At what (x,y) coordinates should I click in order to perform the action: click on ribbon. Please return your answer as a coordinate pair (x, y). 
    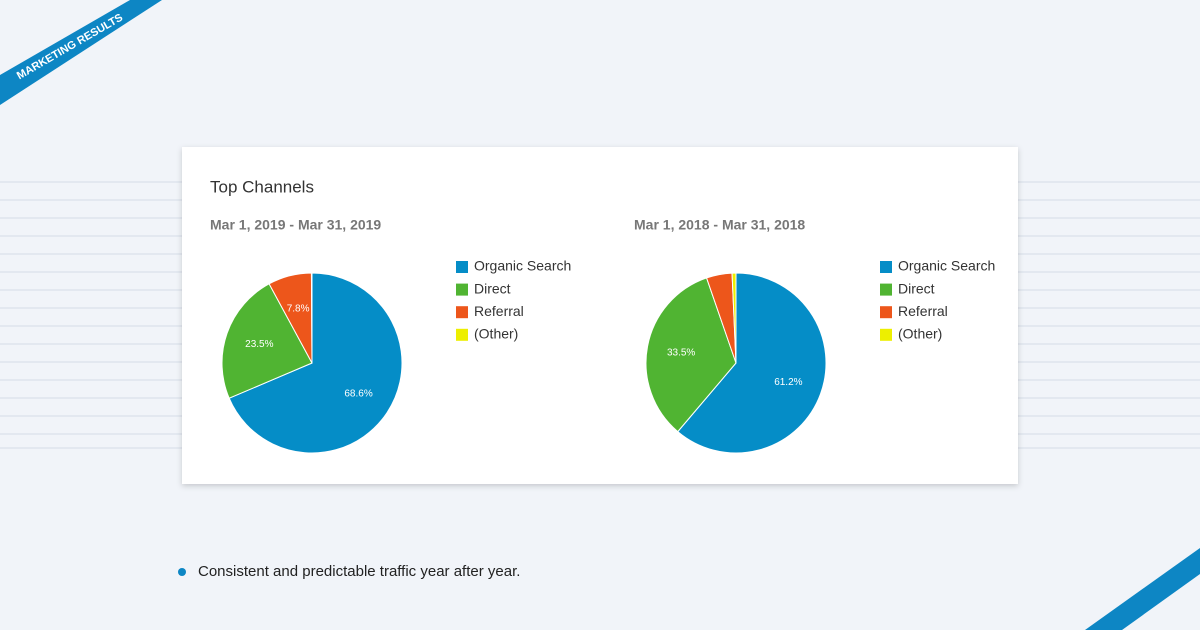
    Looking at the image, I should click on (81, 52).